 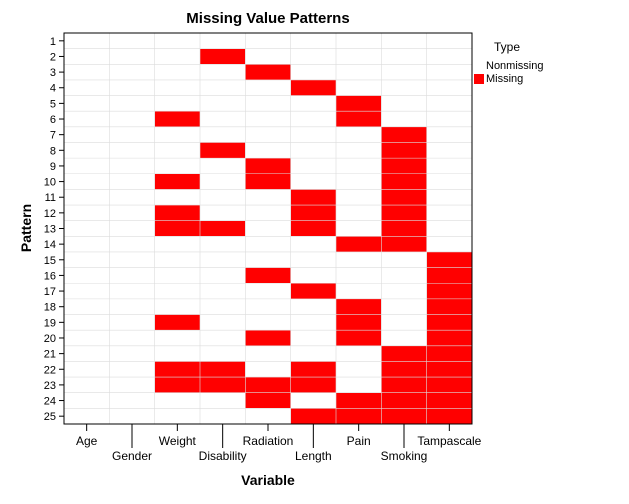 I want to click on legend-title: Type, so click(x=507, y=47).